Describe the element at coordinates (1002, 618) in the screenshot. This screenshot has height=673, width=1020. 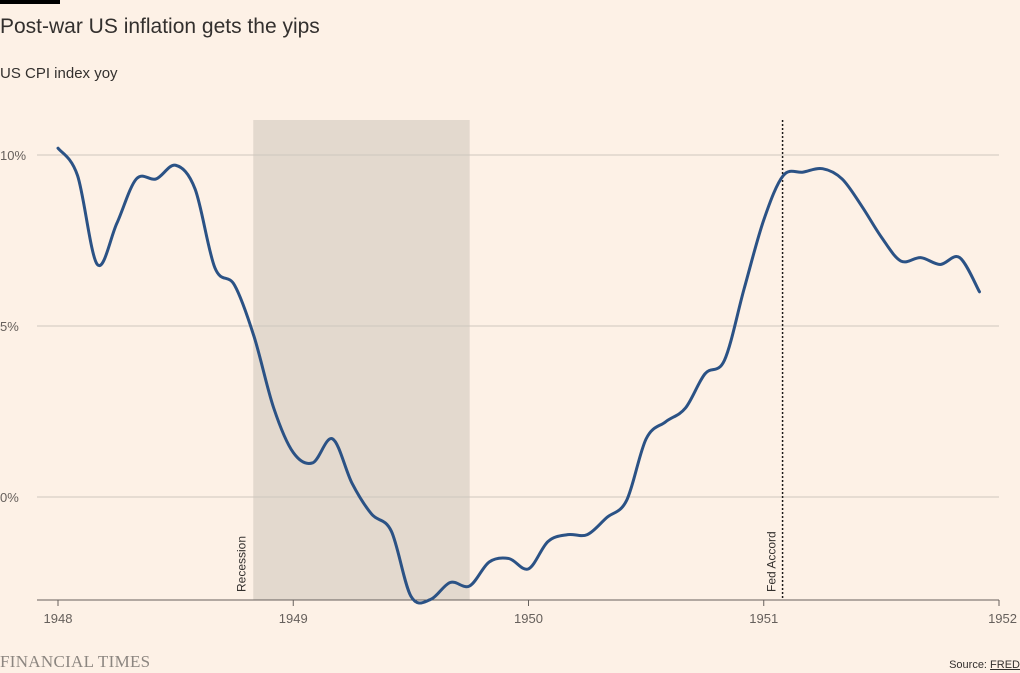
I see `x-tick-label: 1952` at that location.